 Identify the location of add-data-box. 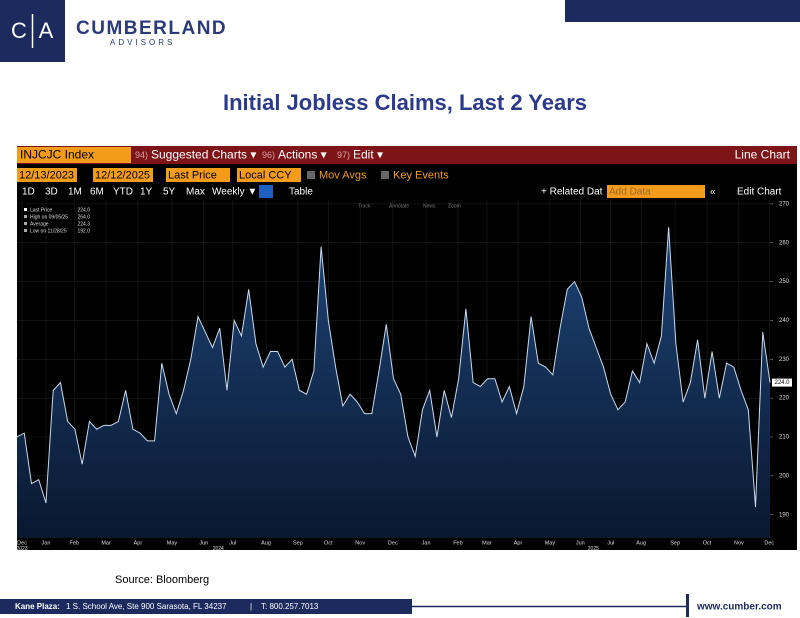
(656, 191).